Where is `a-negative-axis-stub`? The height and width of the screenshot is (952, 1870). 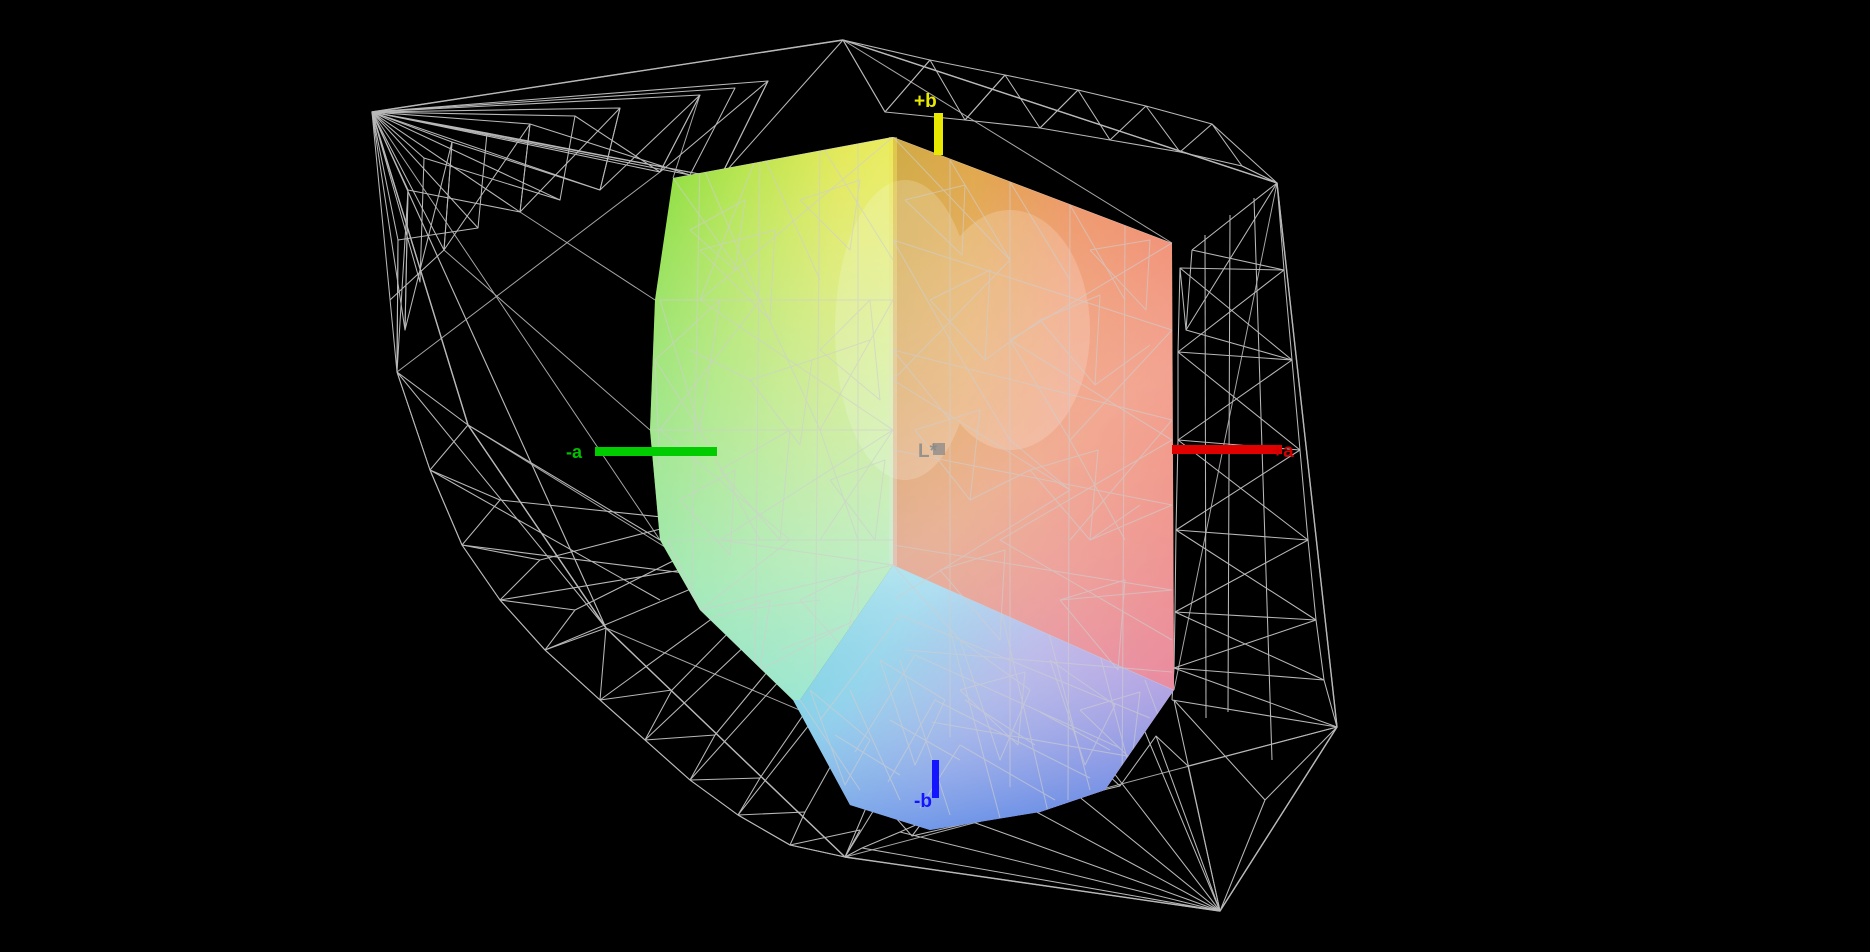 a-negative-axis-stub is located at coordinates (656, 451).